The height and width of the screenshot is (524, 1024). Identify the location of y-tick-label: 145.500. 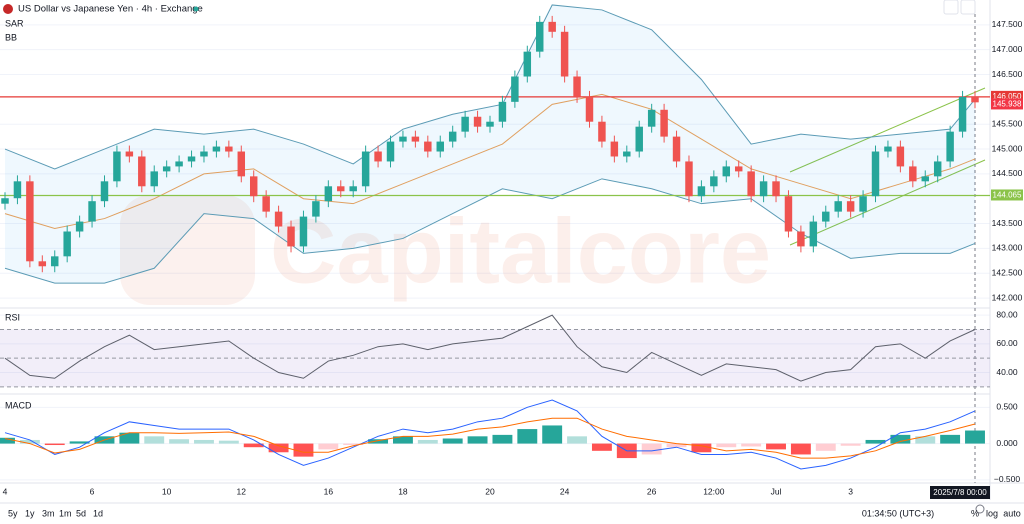
(1007, 123).